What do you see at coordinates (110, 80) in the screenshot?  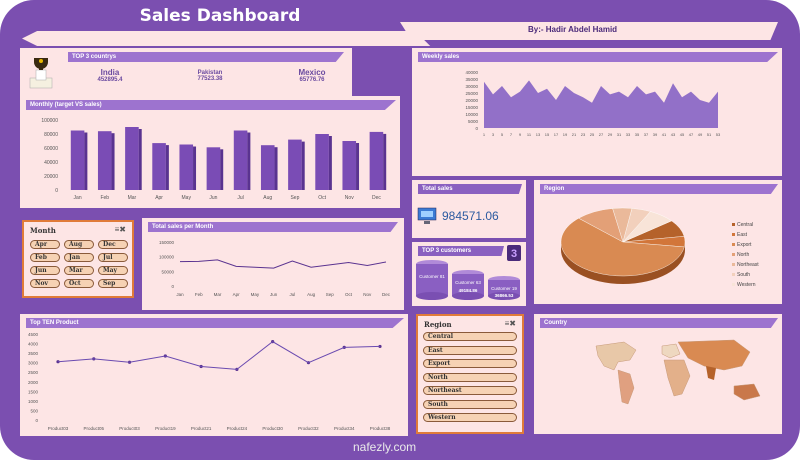 I see `country-1-value: 452895.4` at bounding box center [110, 80].